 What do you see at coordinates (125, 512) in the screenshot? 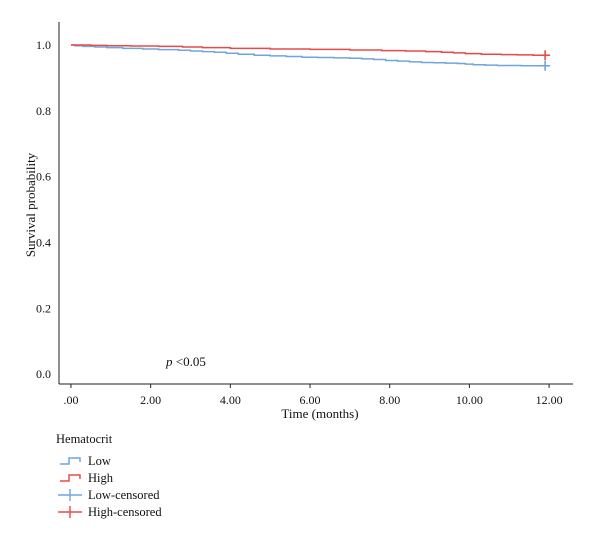
I see `legend-label: High-censored` at bounding box center [125, 512].